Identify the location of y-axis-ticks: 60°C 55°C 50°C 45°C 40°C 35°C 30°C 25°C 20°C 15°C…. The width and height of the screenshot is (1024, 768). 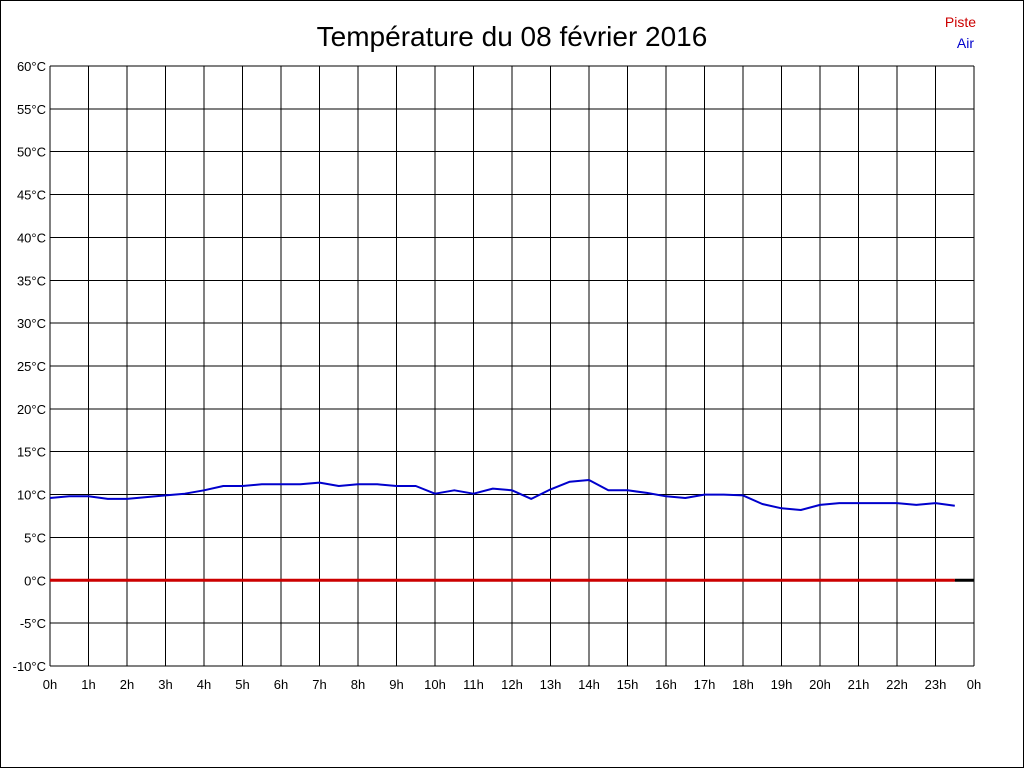
(29, 366).